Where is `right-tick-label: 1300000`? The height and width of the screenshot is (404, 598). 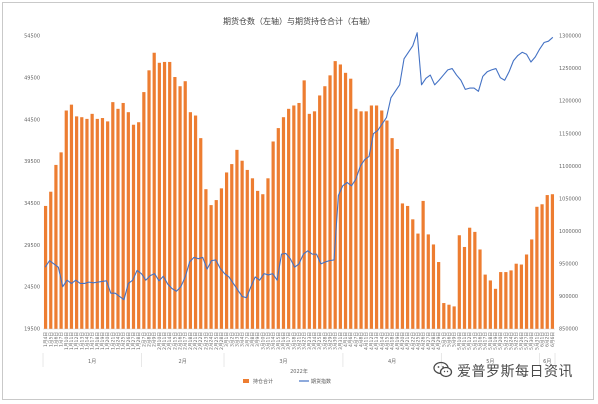
right-tick-label: 1300000 is located at coordinates (570, 37).